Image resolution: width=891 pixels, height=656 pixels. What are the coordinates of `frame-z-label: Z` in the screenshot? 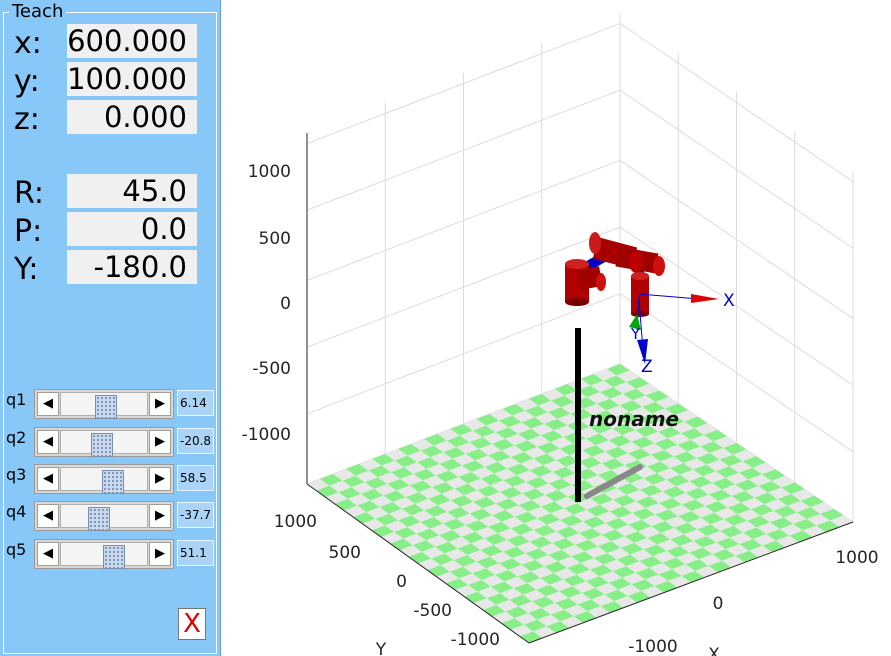 It's located at (647, 367).